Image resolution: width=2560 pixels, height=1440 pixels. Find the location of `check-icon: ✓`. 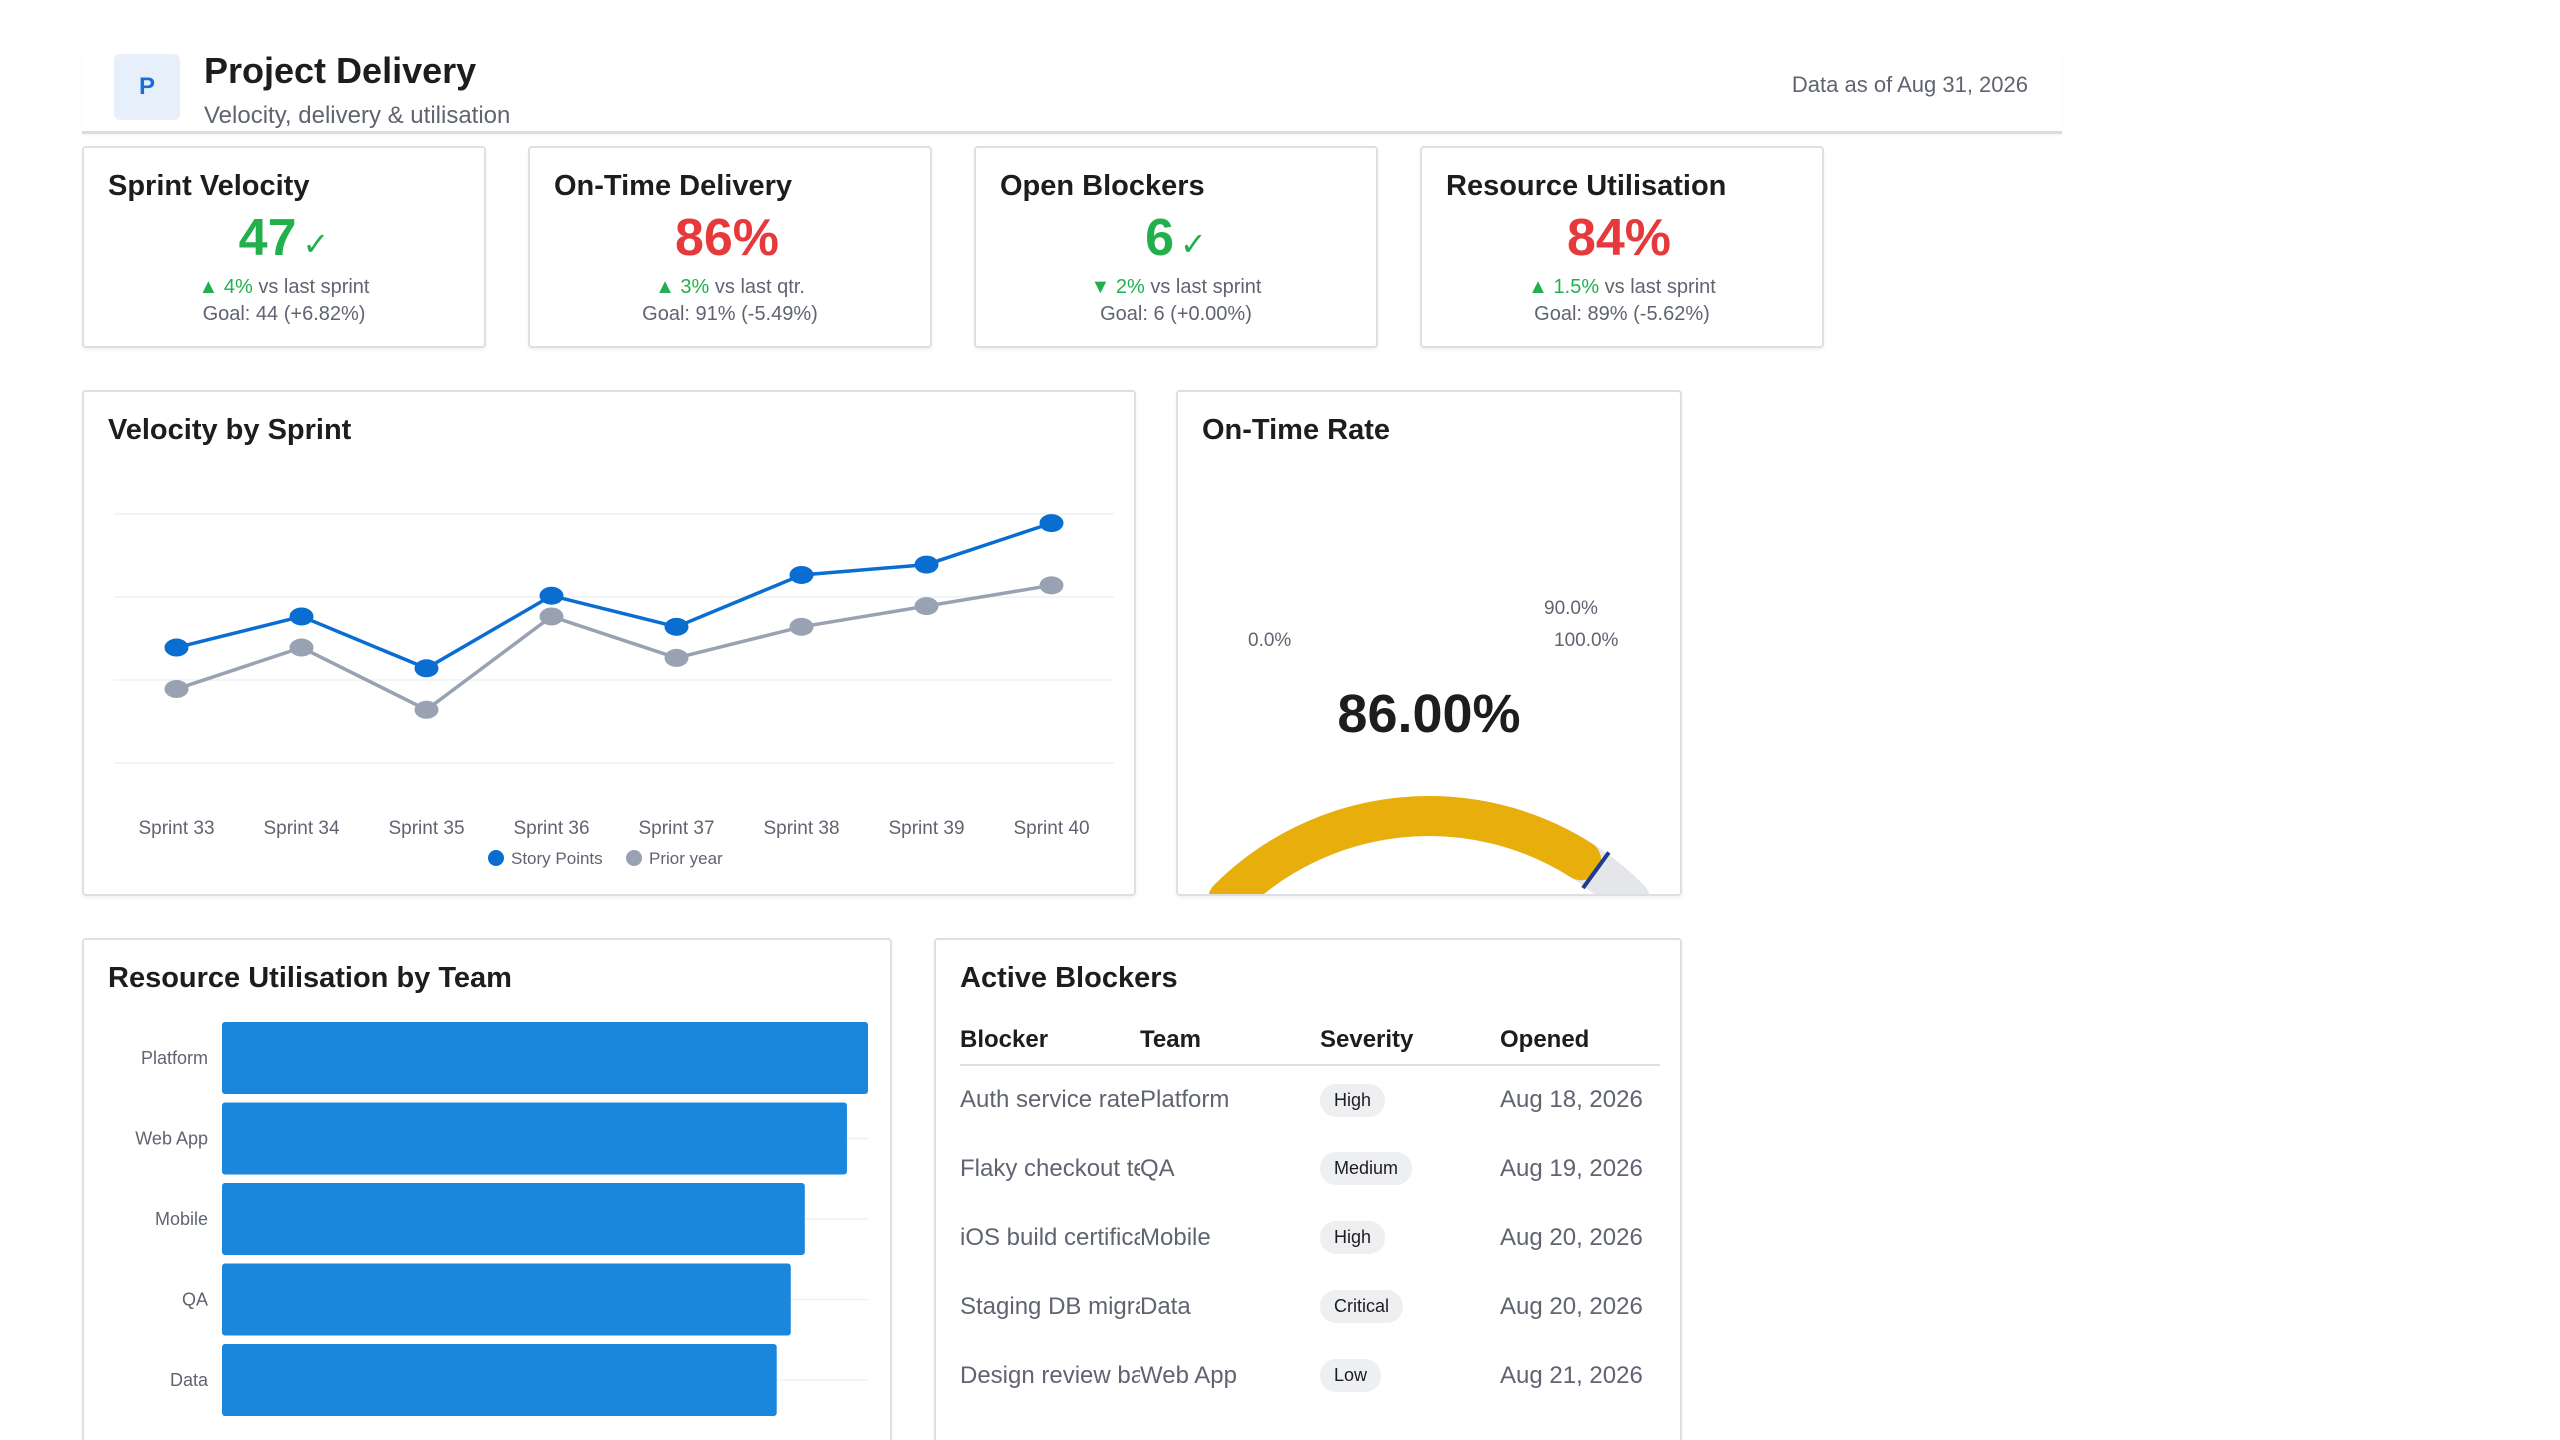

check-icon: ✓ is located at coordinates (316, 244).